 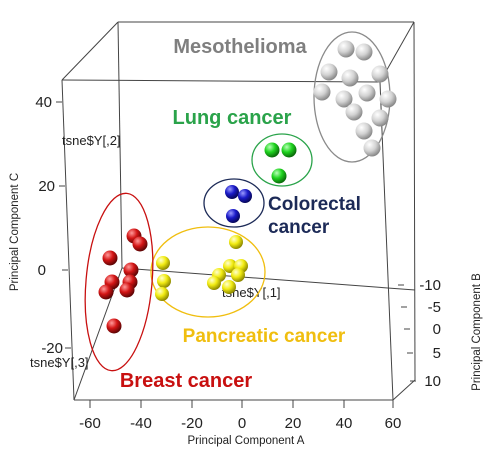 What do you see at coordinates (232, 118) in the screenshot?
I see `lung-cancer-label: Lung cancer` at bounding box center [232, 118].